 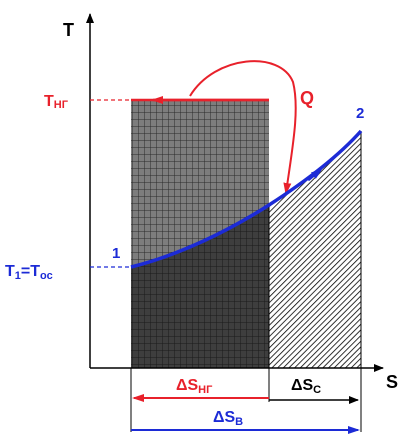 What do you see at coordinates (56, 102) in the screenshot?
I see `t-ng-label: TНГ` at bounding box center [56, 102].